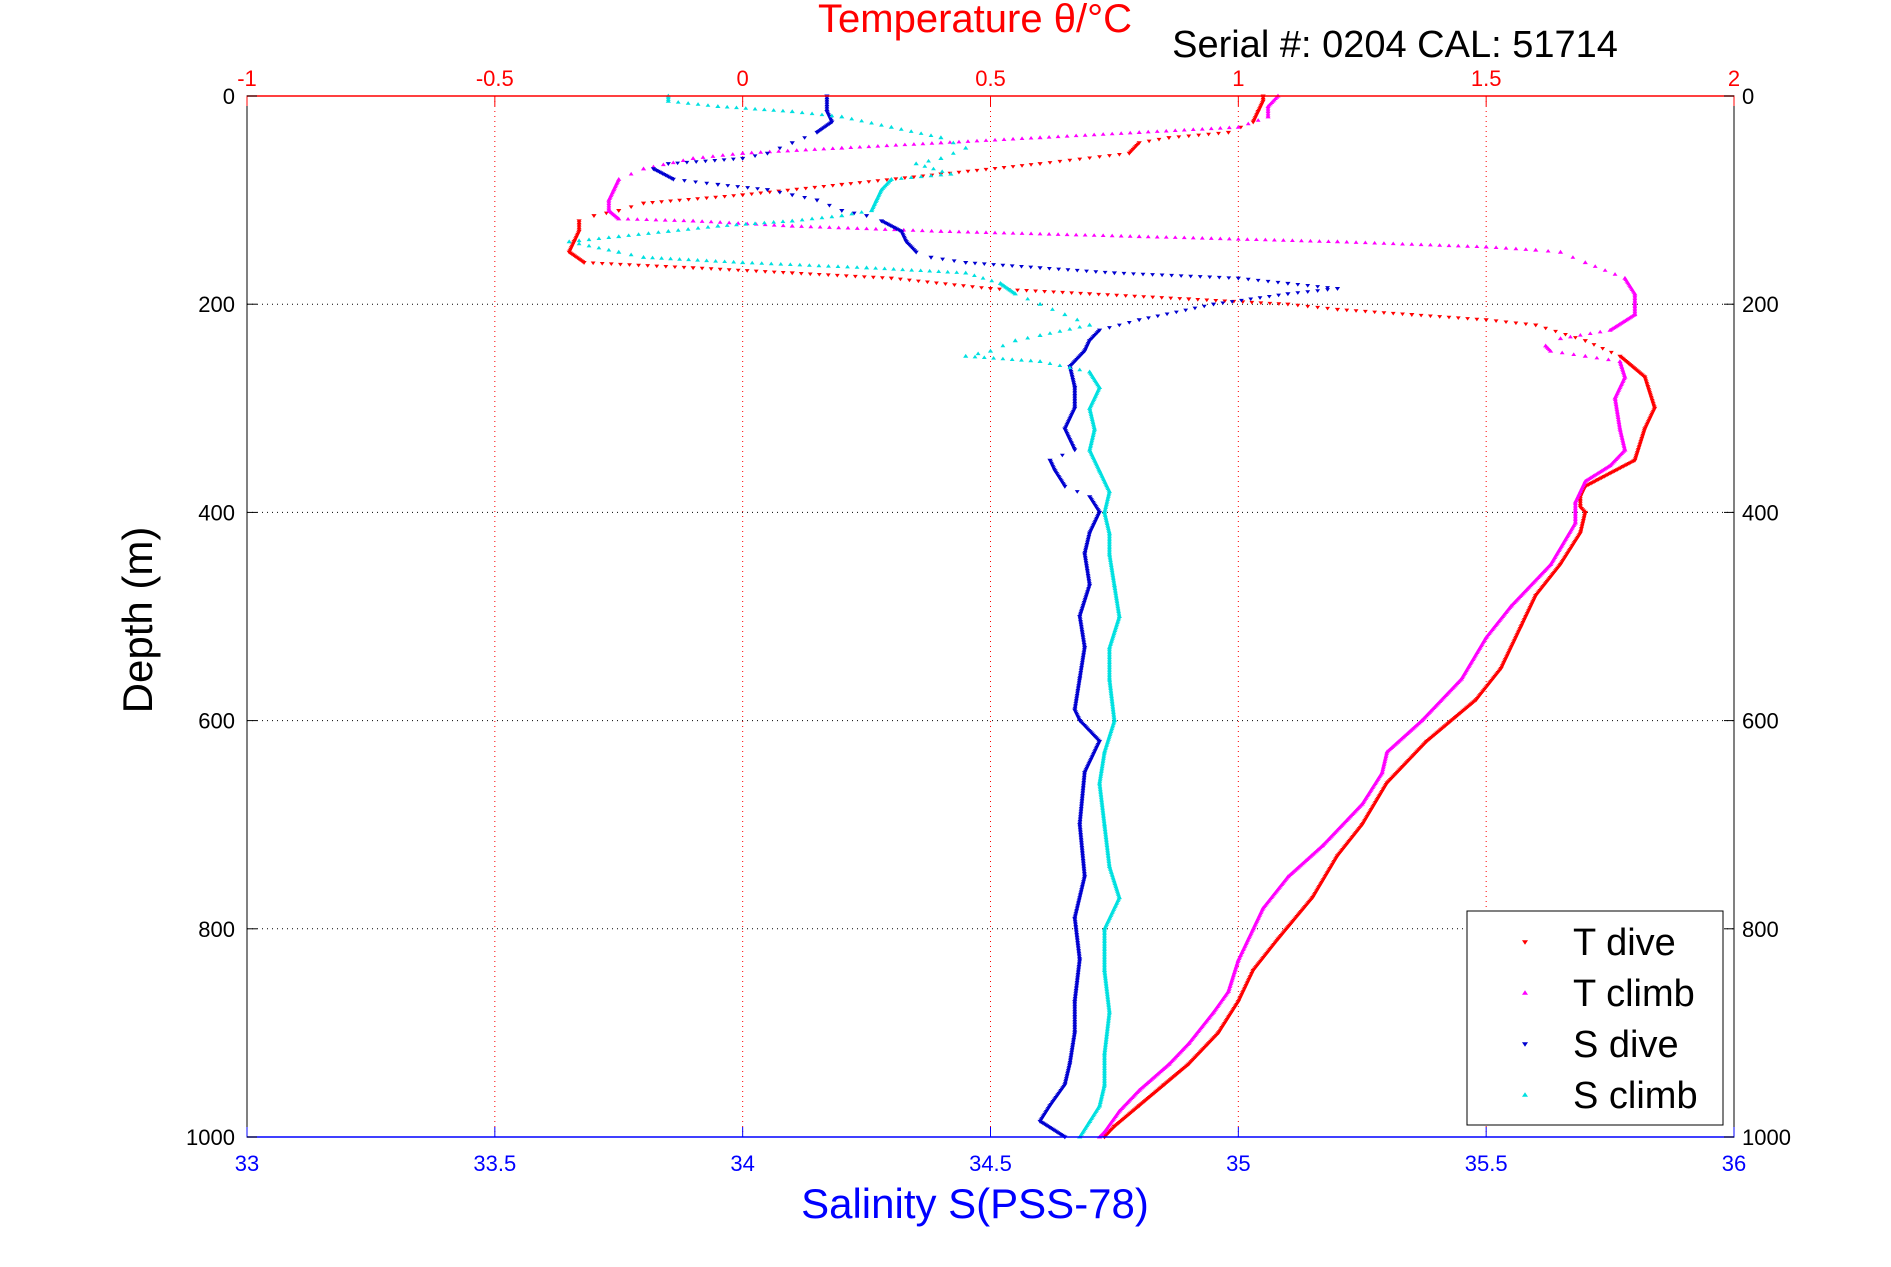  What do you see at coordinates (1525, 1044) in the screenshot?
I see `legend-swatch` at bounding box center [1525, 1044].